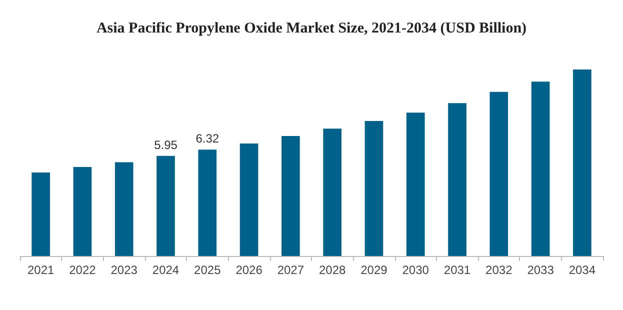 This screenshot has height=310, width=623. I want to click on x-tick-label: 2030, so click(416, 270).